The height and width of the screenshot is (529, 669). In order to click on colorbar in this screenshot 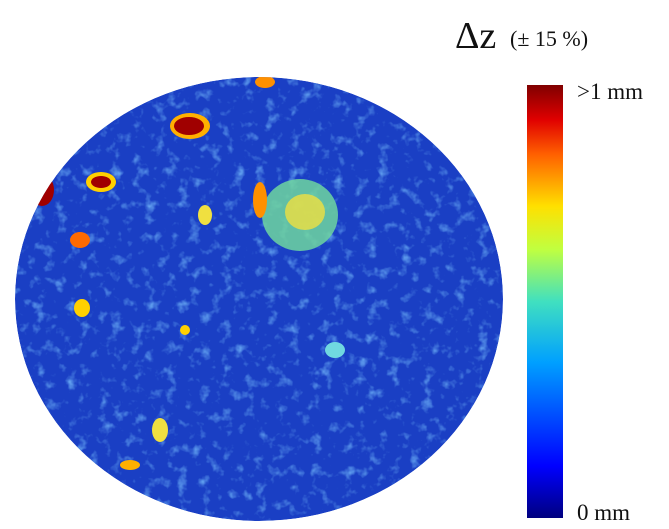, I will do `click(545, 301)`.